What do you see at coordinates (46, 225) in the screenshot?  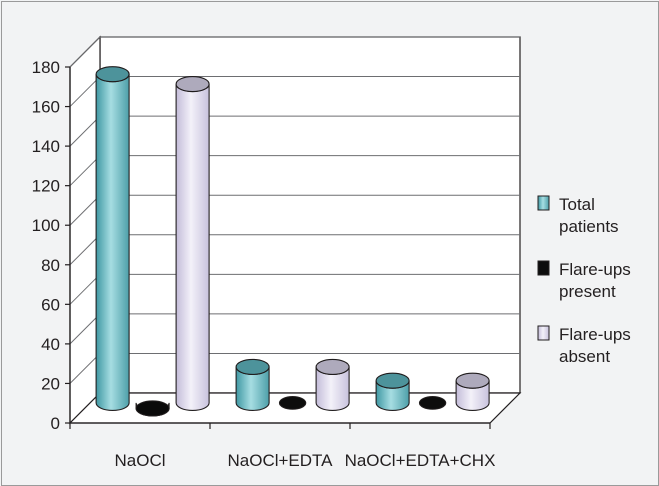 I see `y-tick-label: 100` at bounding box center [46, 225].